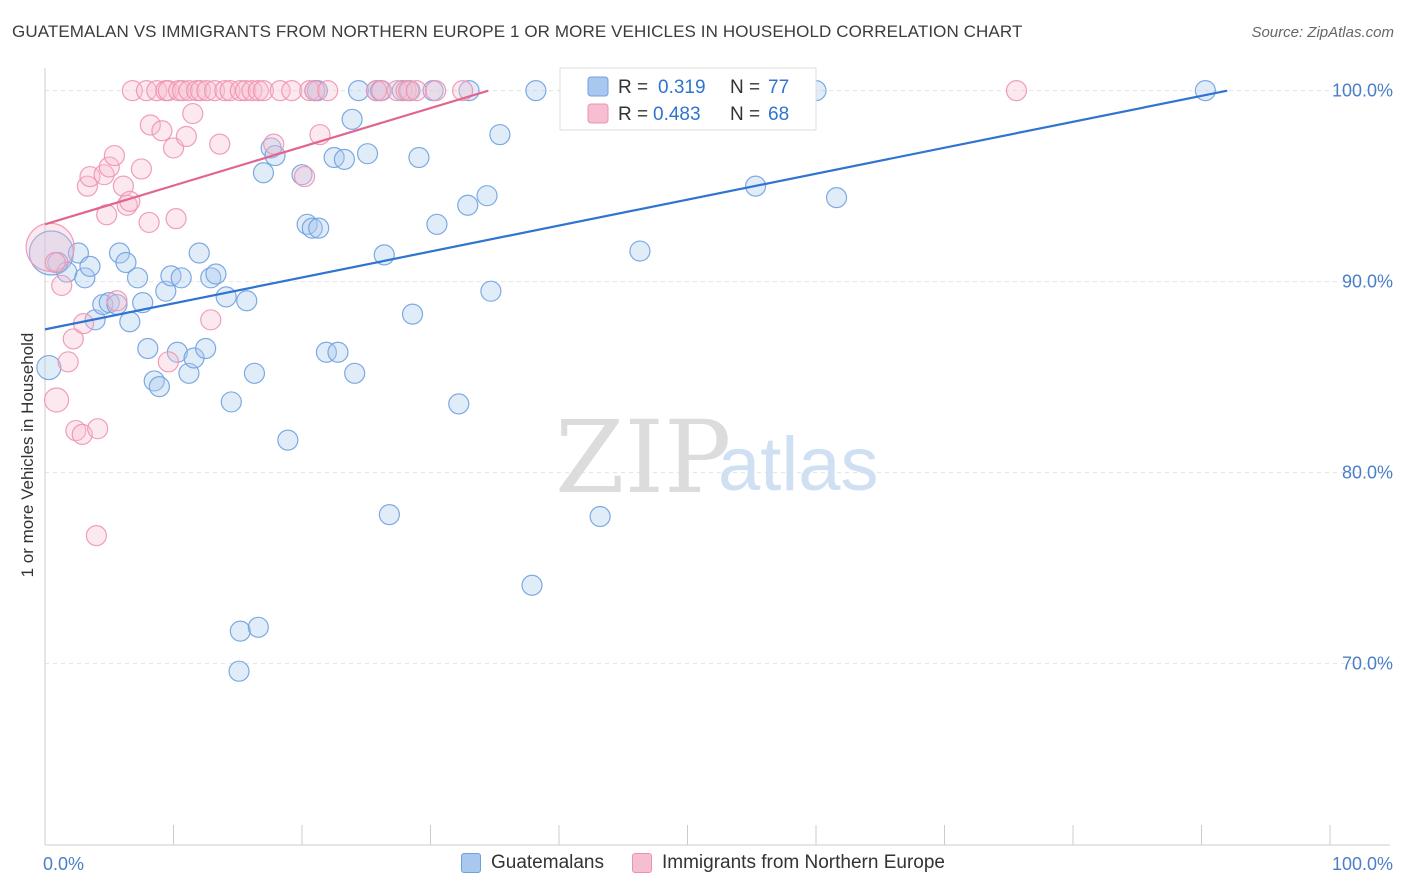  Describe the element at coordinates (682, 87) in the screenshot. I see `legend-r-value-blue: 0.319` at that location.